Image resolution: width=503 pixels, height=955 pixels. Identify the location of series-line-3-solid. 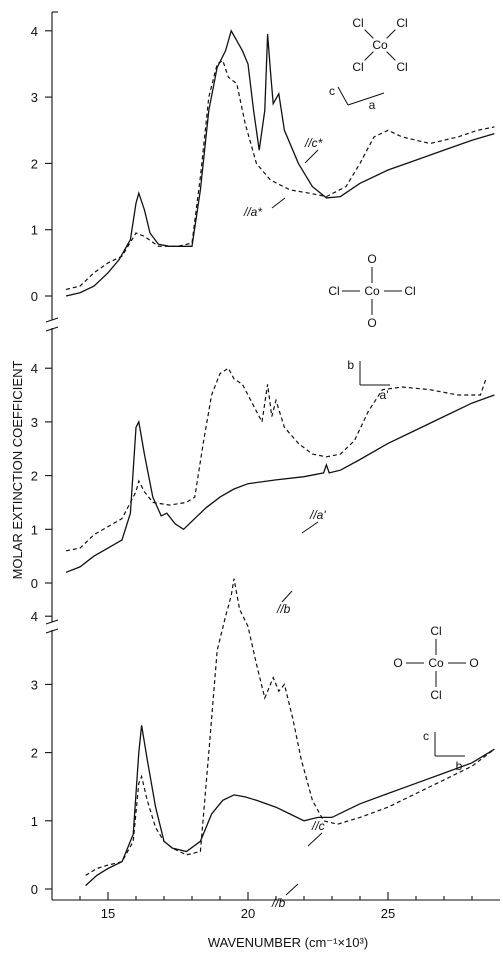
(290, 806).